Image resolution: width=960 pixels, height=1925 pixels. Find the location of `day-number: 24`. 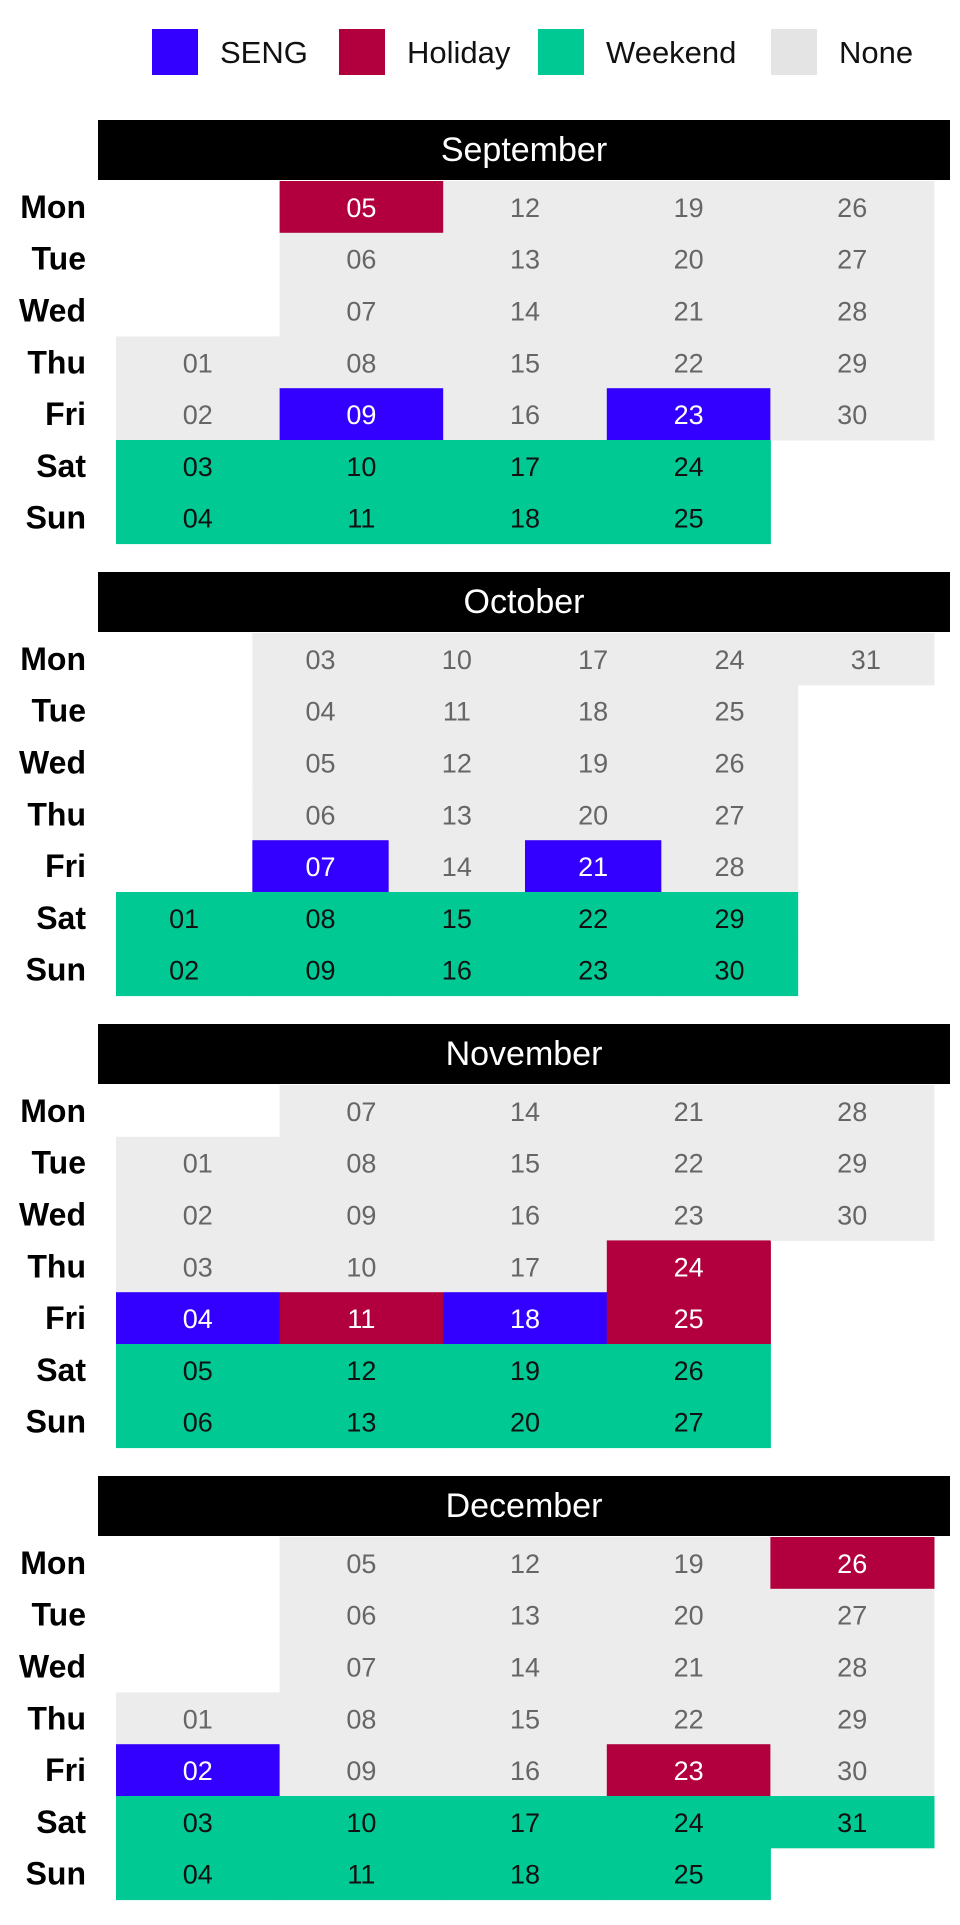

day-number: 24 is located at coordinates (689, 467).